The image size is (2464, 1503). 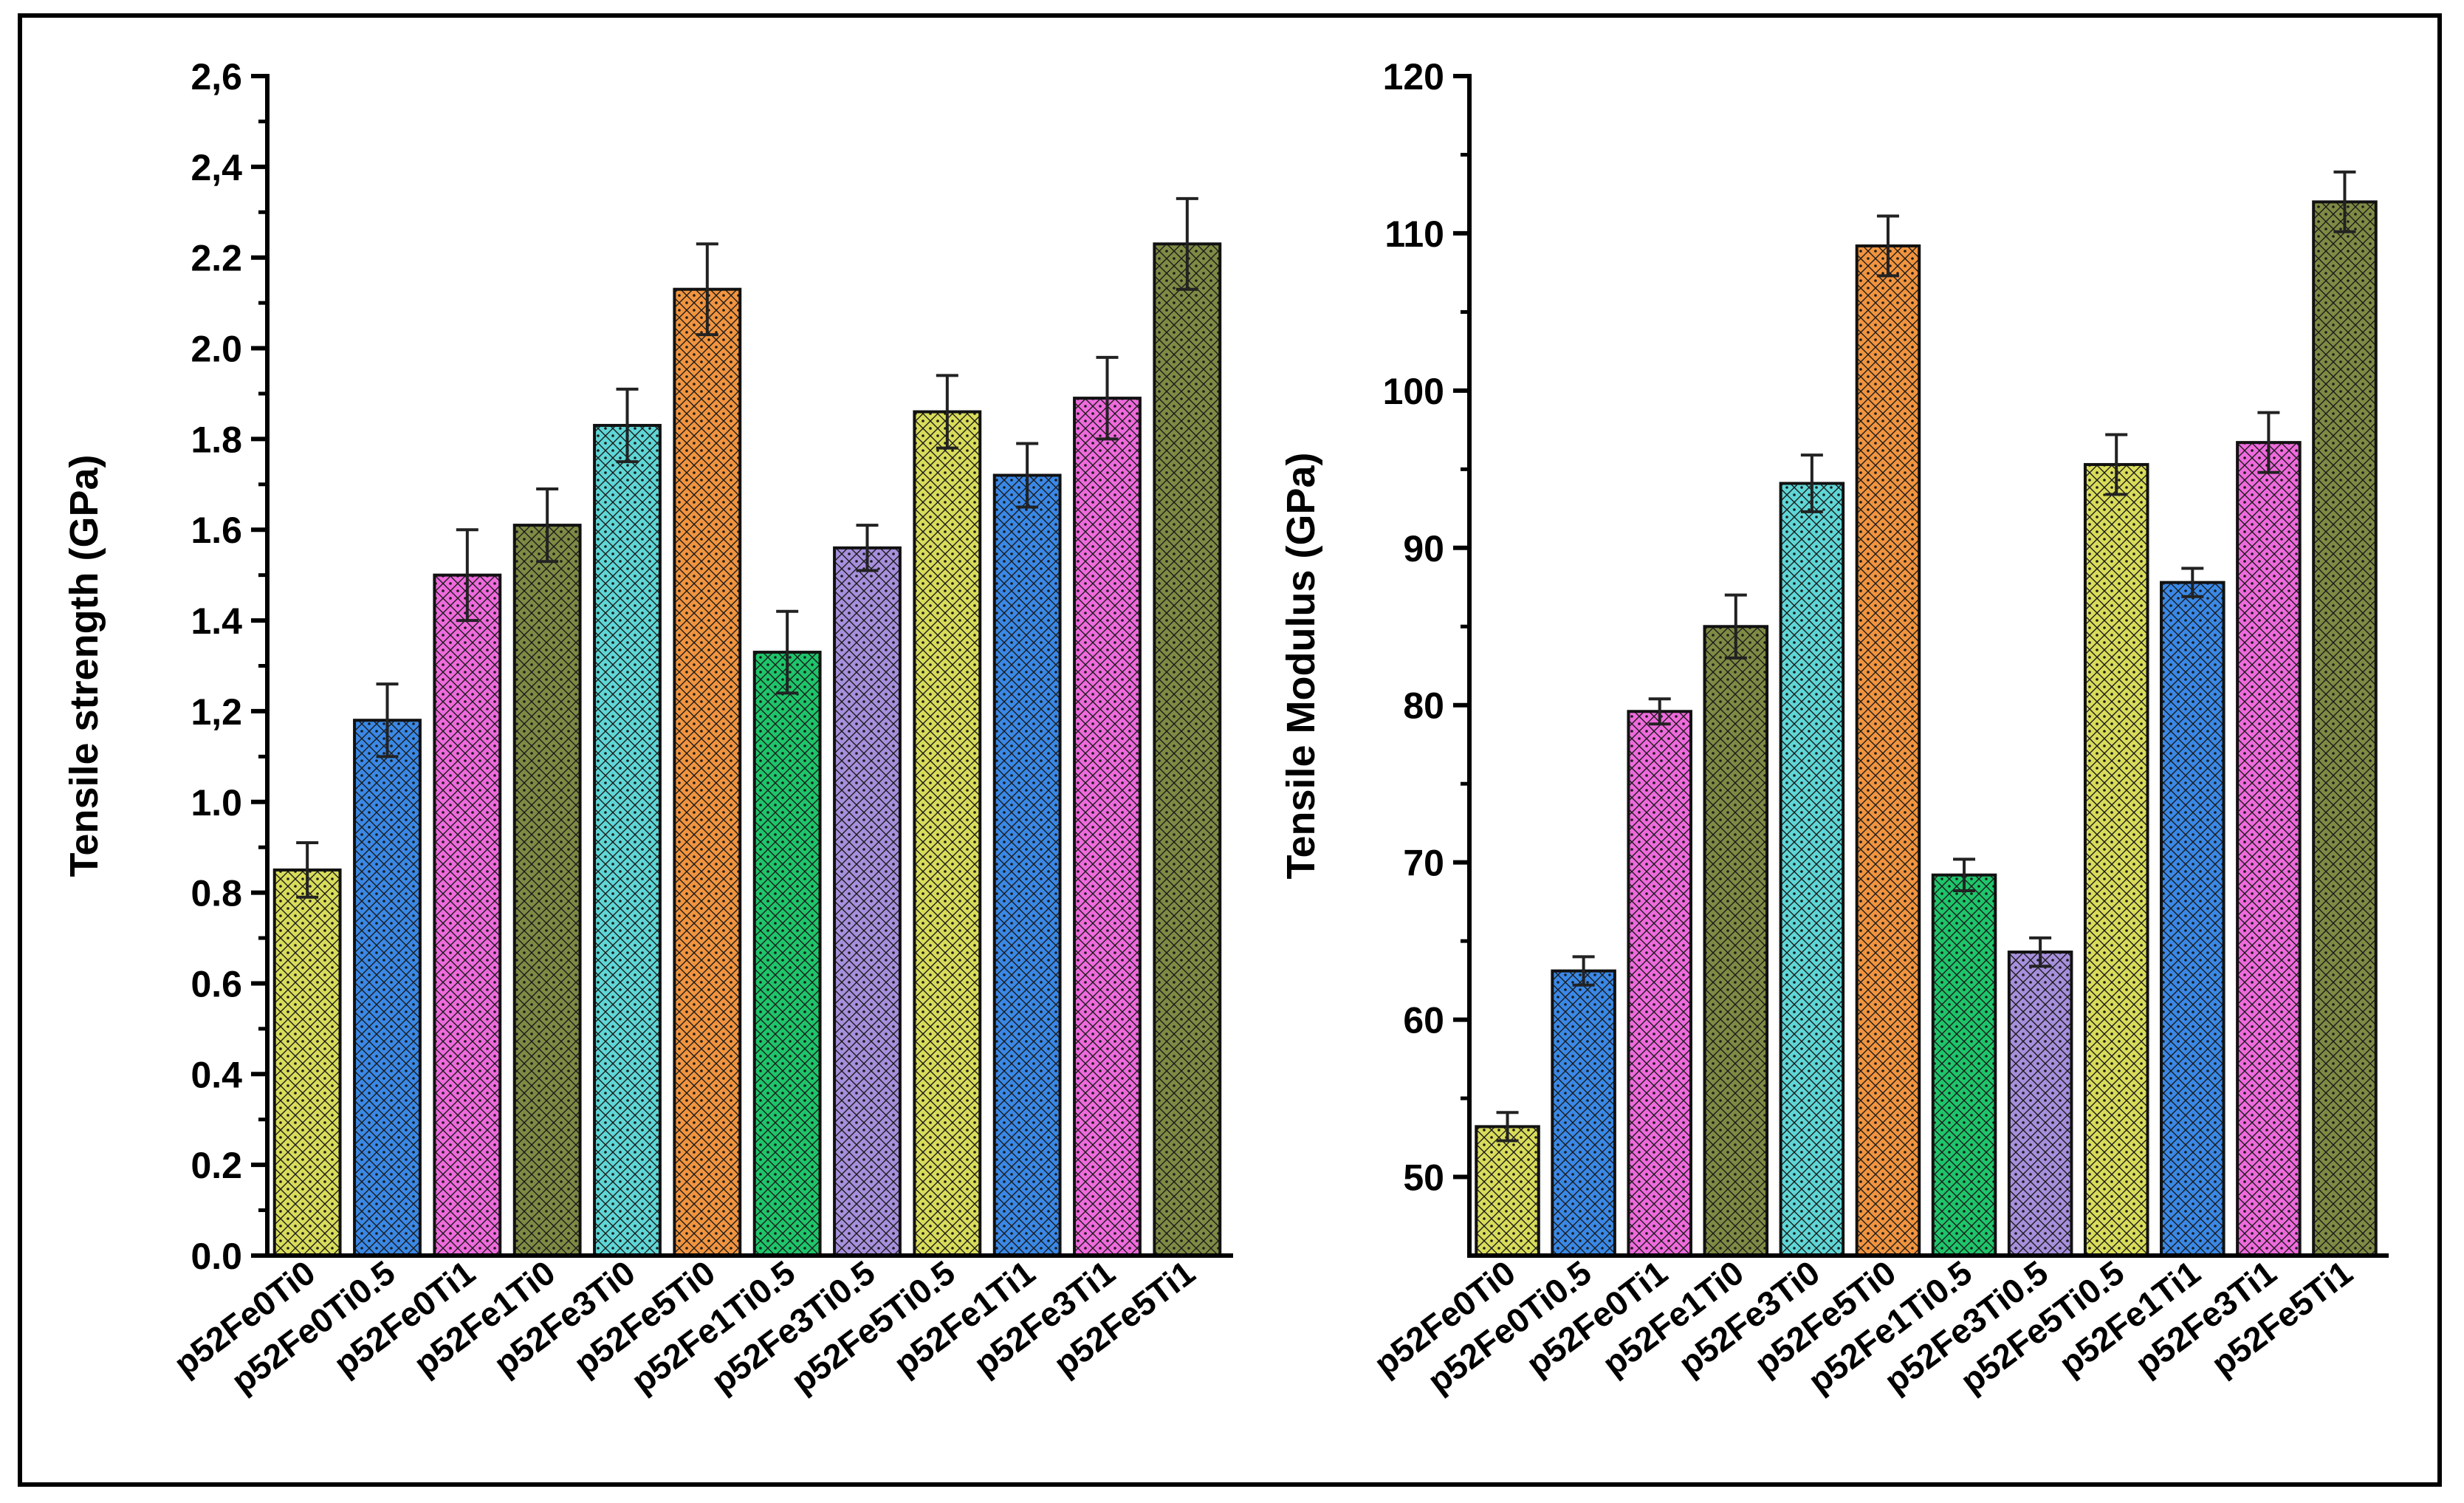 I want to click on strength-ytick-label: 1.6, so click(x=216, y=530).